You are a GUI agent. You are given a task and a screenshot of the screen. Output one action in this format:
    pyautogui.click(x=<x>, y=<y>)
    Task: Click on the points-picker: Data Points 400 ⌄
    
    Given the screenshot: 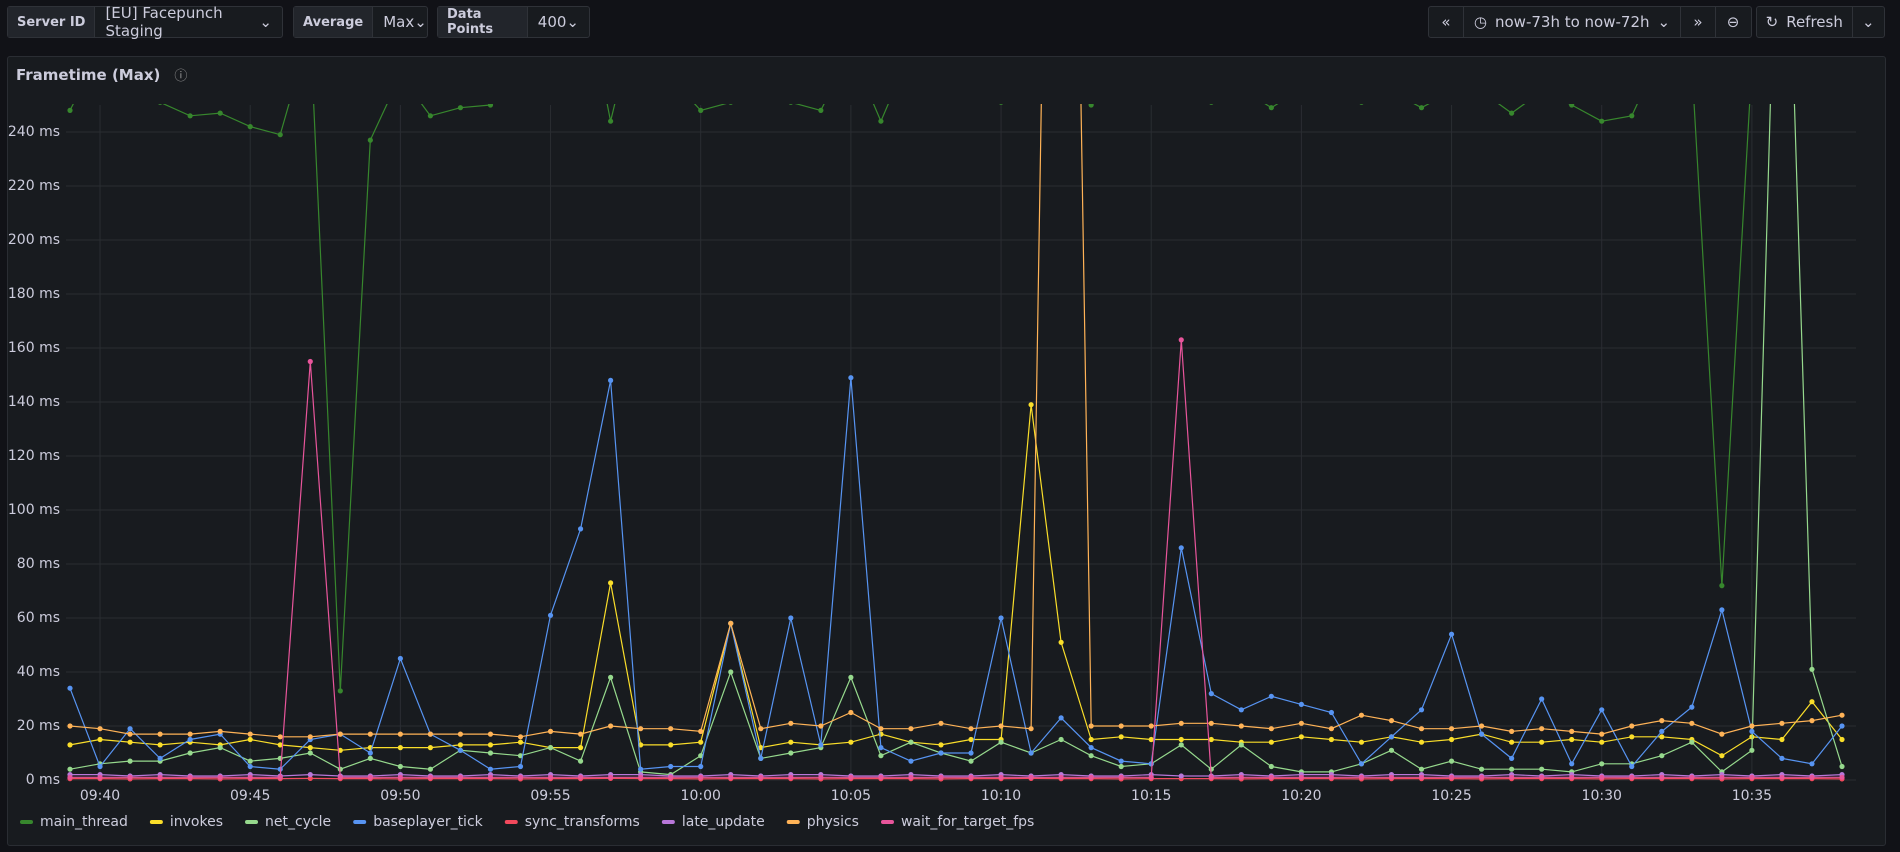 What is the action you would take?
    pyautogui.click(x=513, y=22)
    